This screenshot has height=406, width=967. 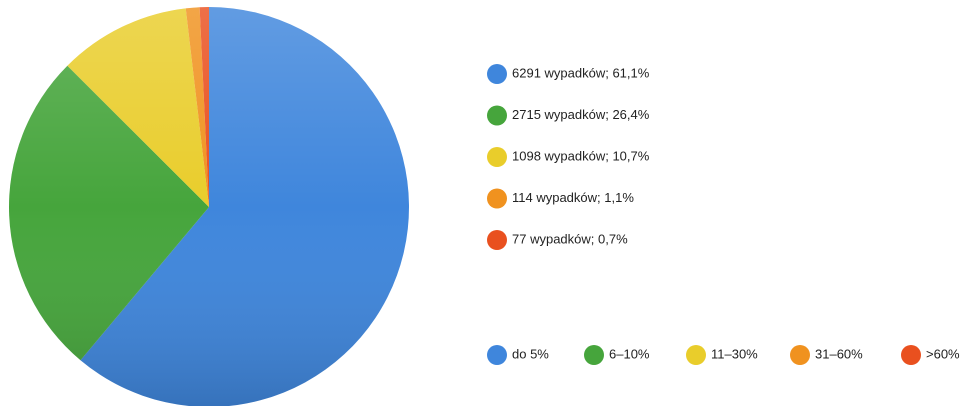 What do you see at coordinates (570, 238) in the screenshot?
I see `value-label: 77 wypadków; 0,7%` at bounding box center [570, 238].